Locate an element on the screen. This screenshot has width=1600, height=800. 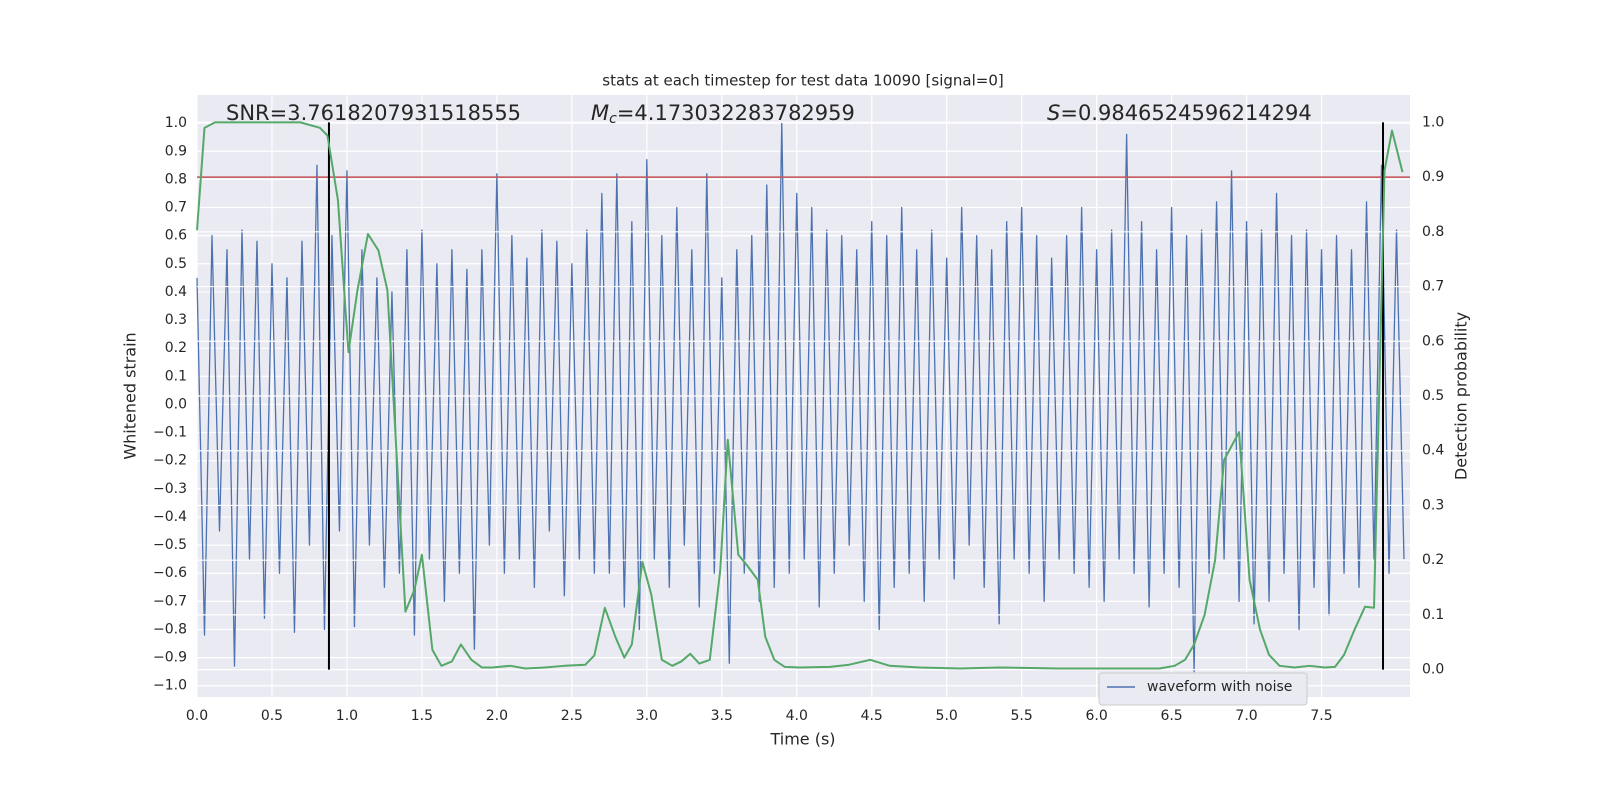
y-tick-label: −0.5 is located at coordinates (170, 545).